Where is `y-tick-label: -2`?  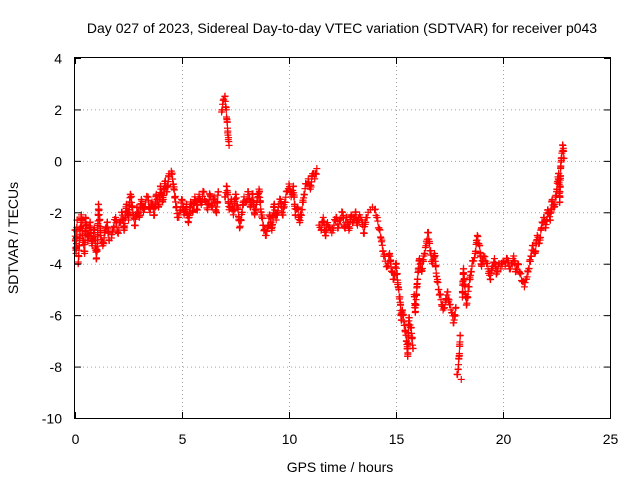
y-tick-label: -2 is located at coordinates (56, 213).